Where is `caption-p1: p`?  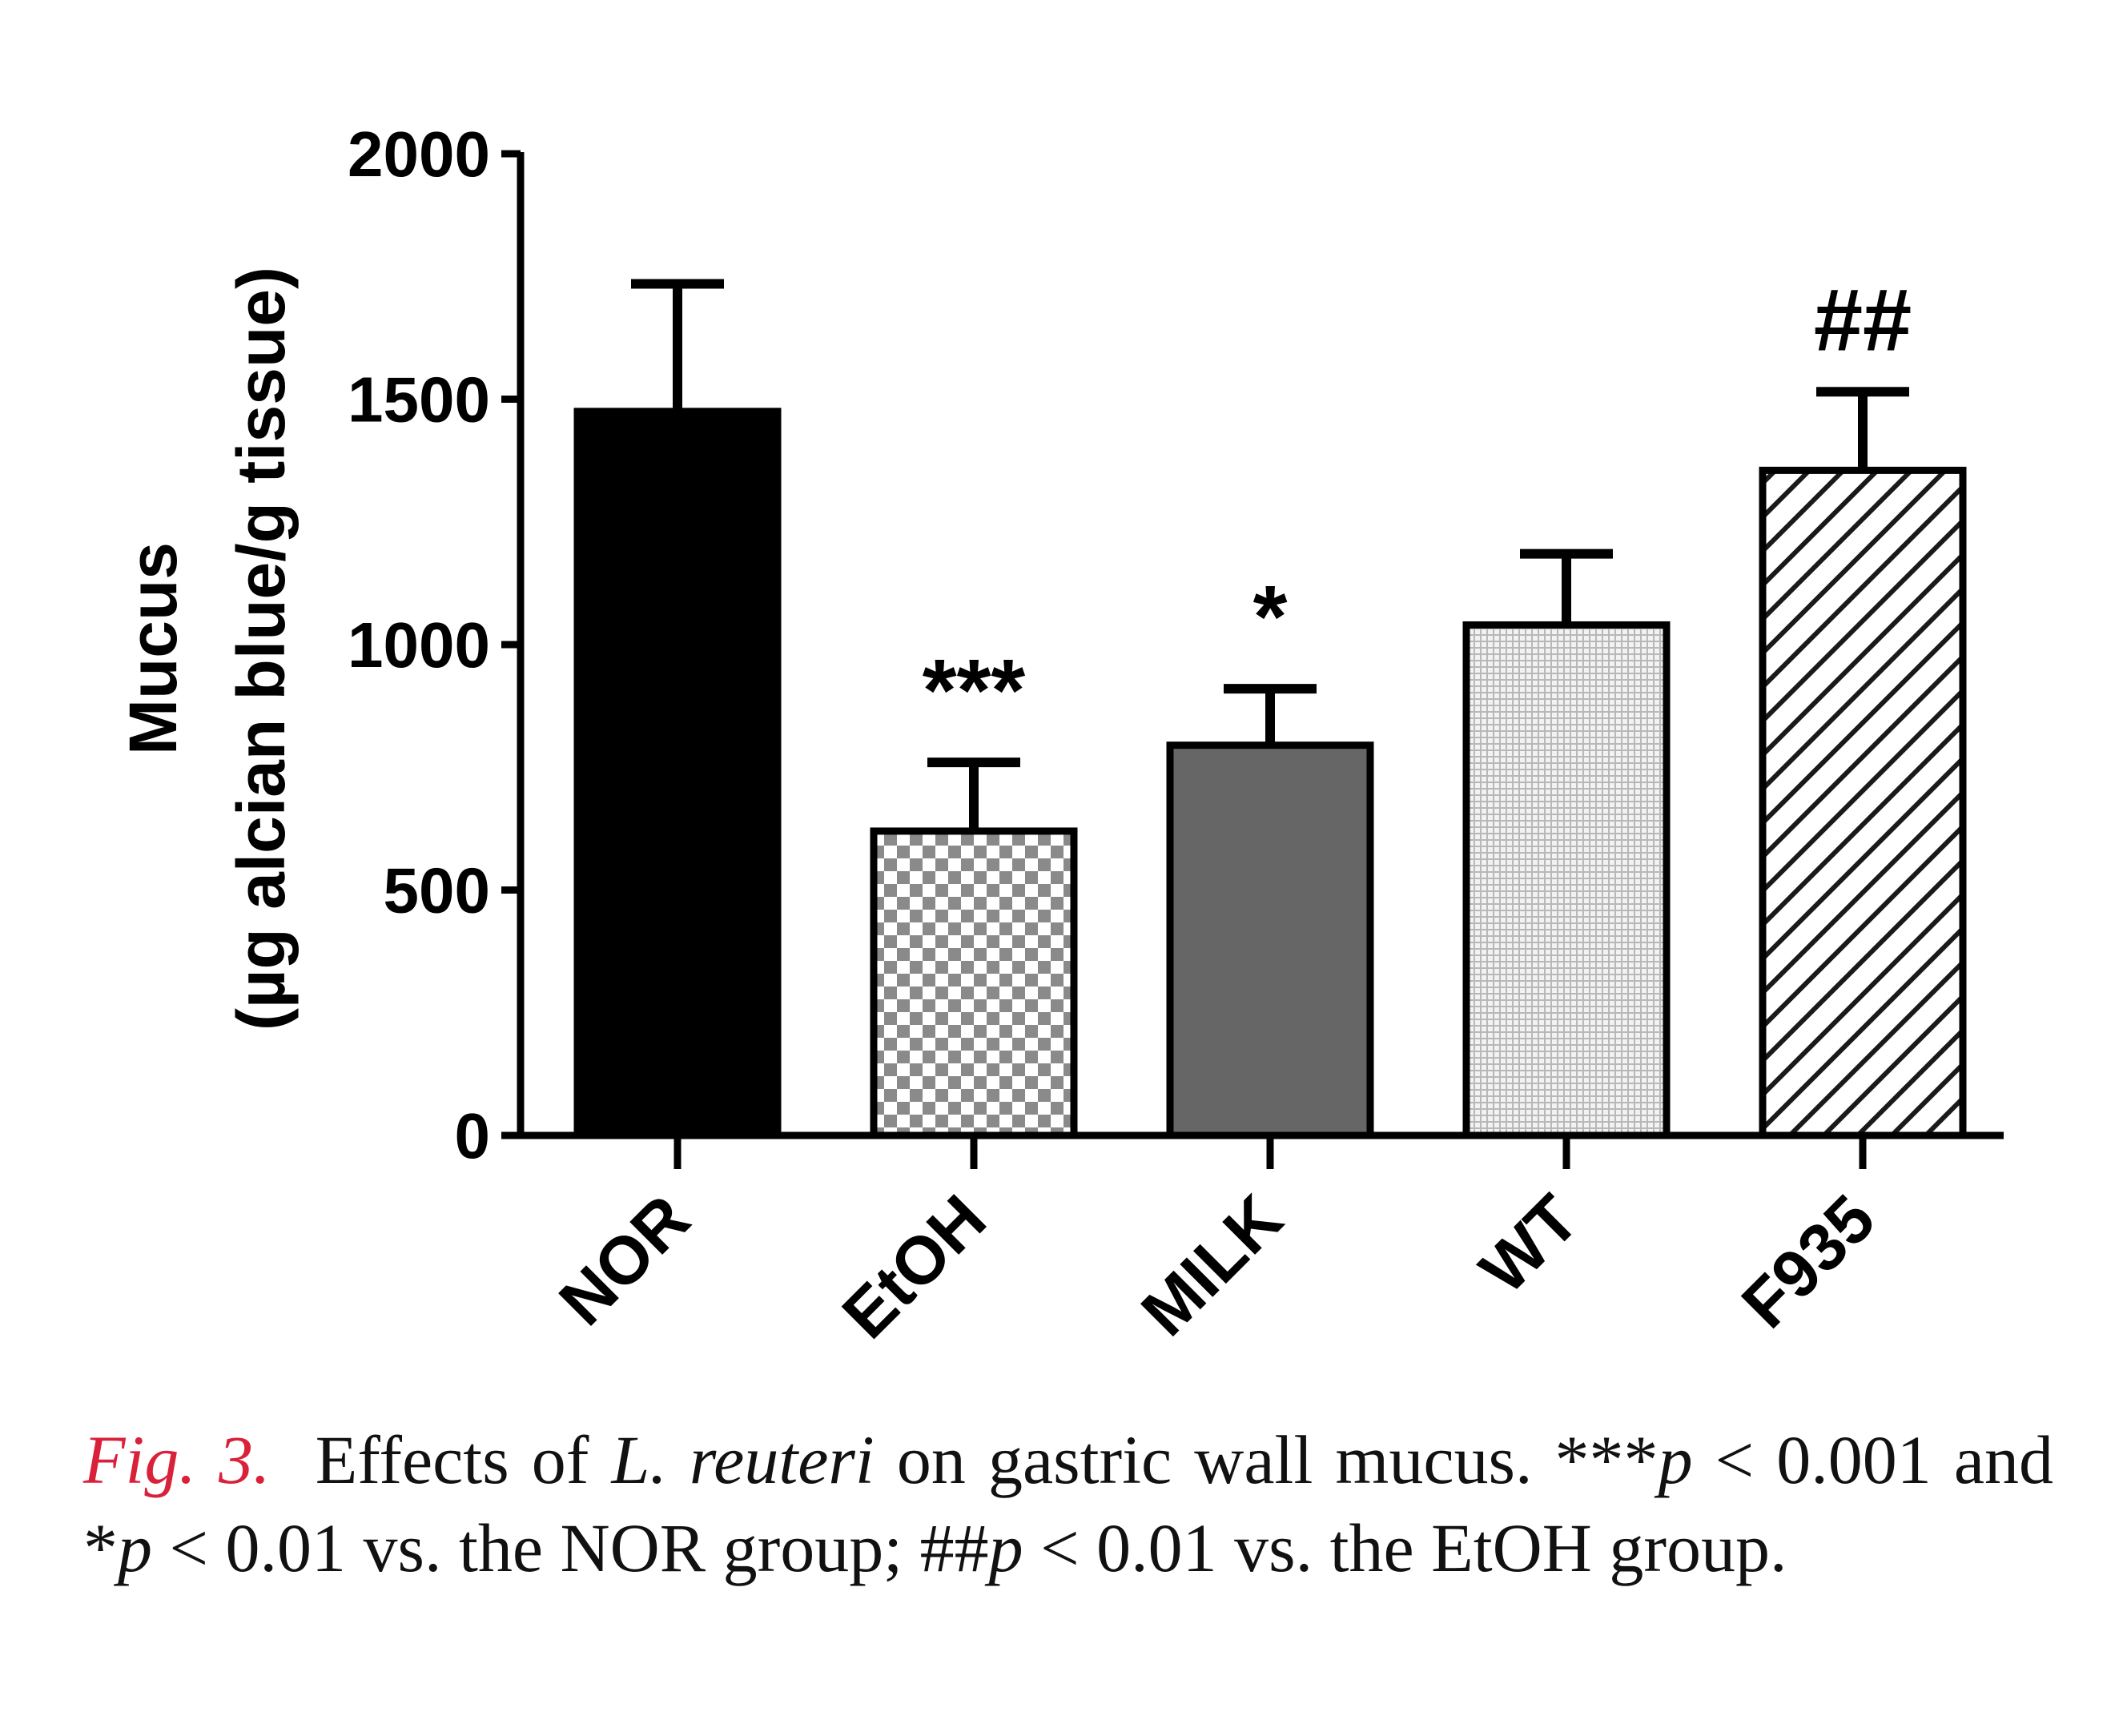 caption-p1: p is located at coordinates (1676, 1459).